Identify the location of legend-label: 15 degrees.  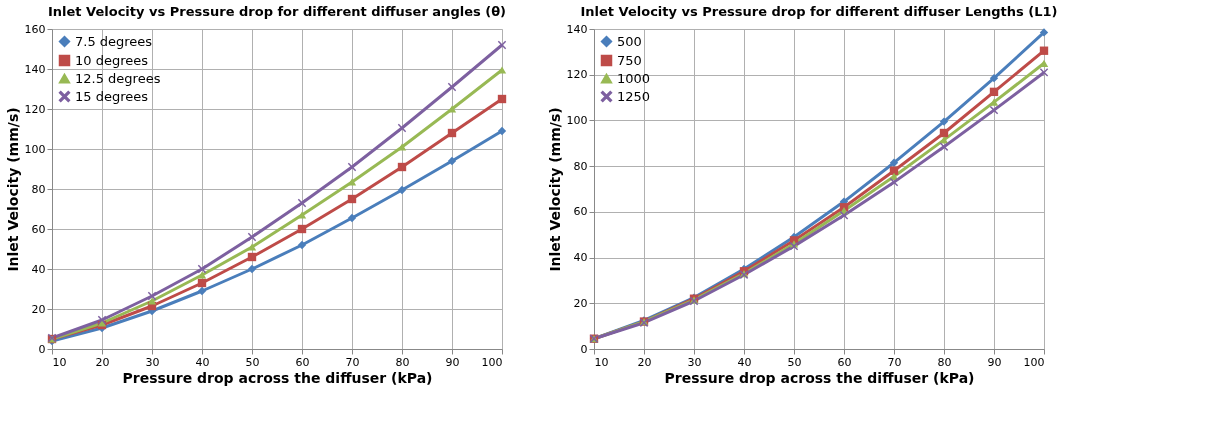
(112, 96).